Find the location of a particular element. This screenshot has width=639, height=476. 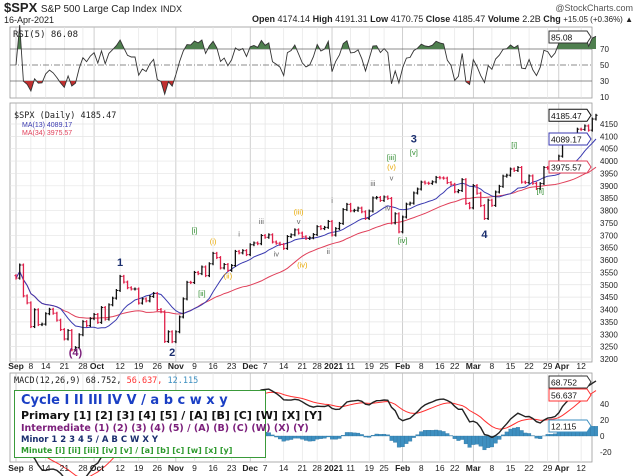

wave-label: [v] is located at coordinates (414, 152).